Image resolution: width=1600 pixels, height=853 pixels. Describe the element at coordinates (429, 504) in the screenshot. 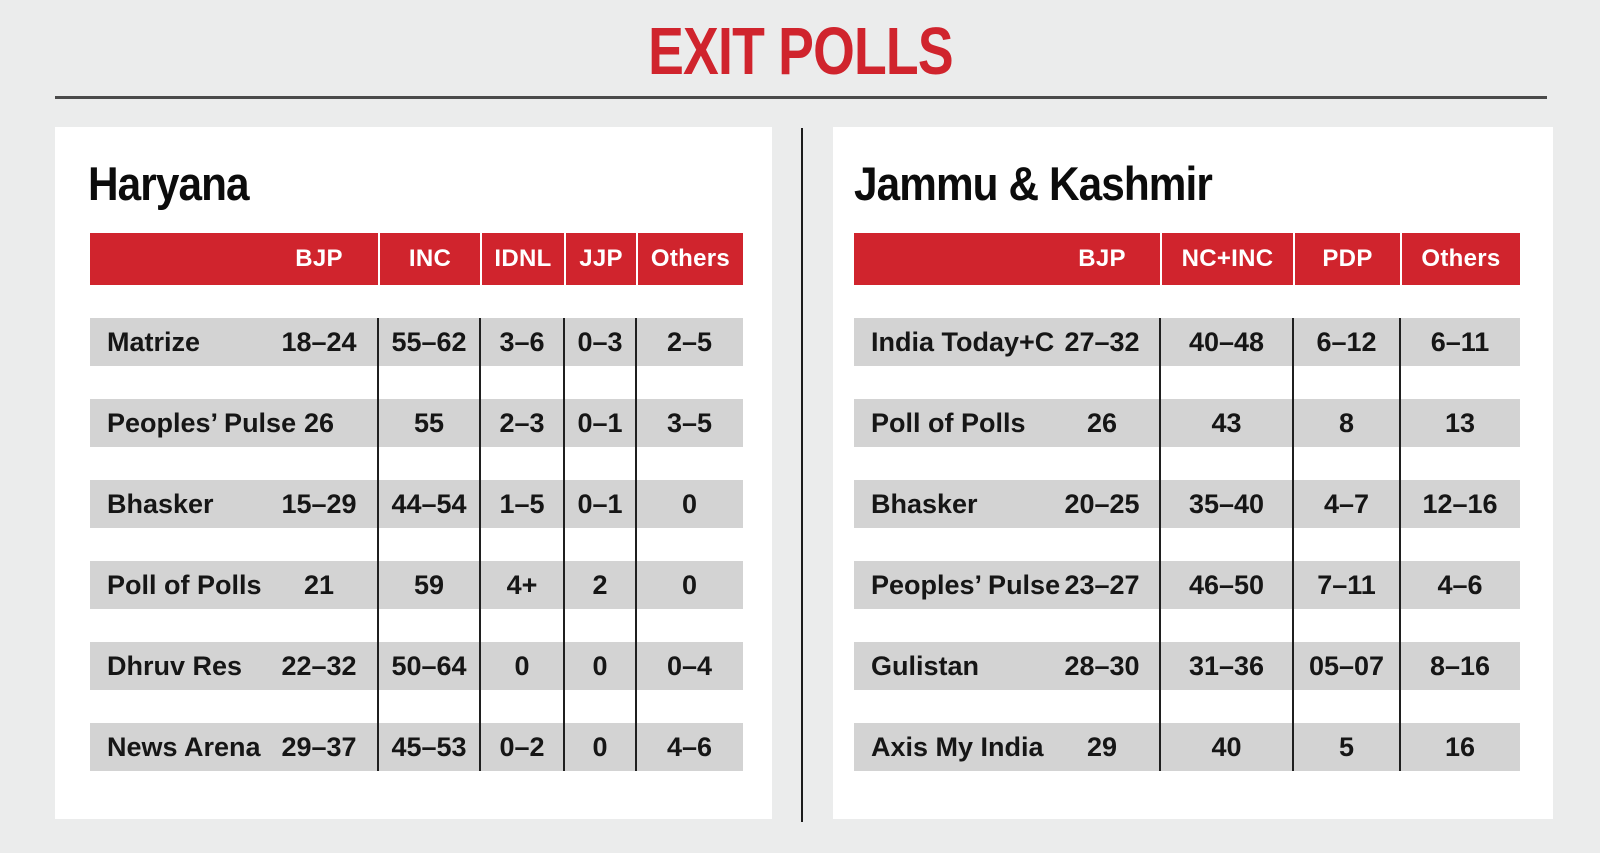

I see `value-cell: 44–54` at that location.